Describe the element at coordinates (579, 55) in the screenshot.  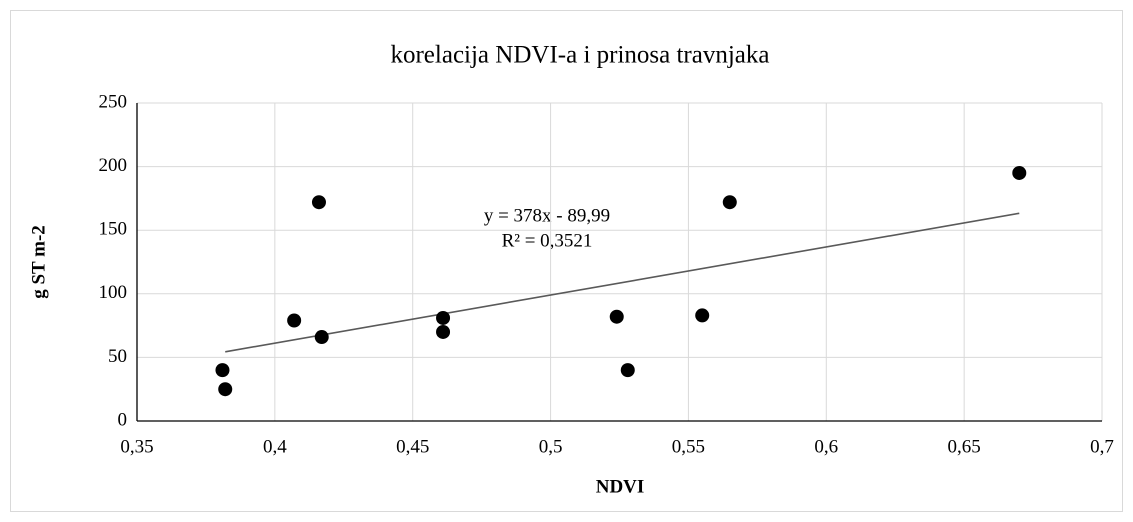
I see `chart-title: korelacija NDVI-a i prinosa travnjaka` at that location.